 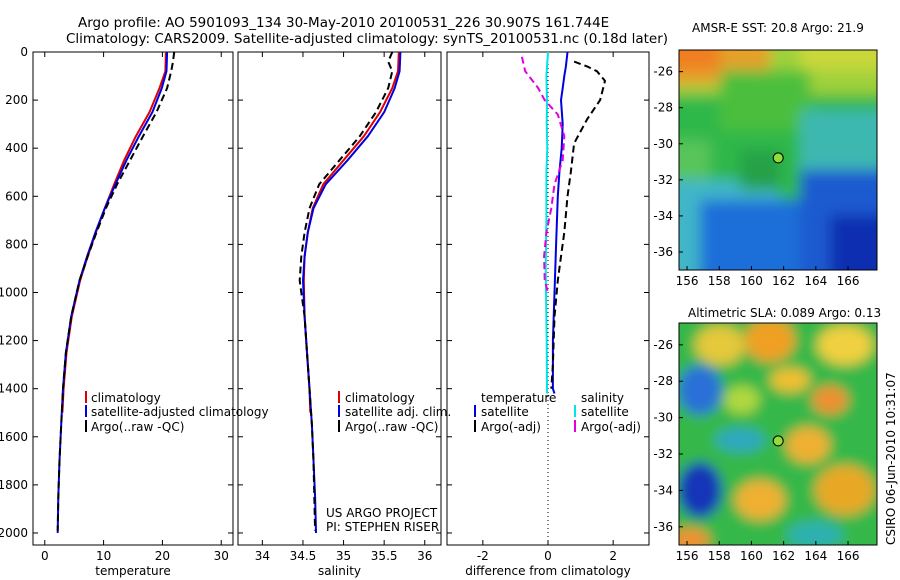 I want to click on series-line-salinity-argo-adj, so click(x=543, y=174).